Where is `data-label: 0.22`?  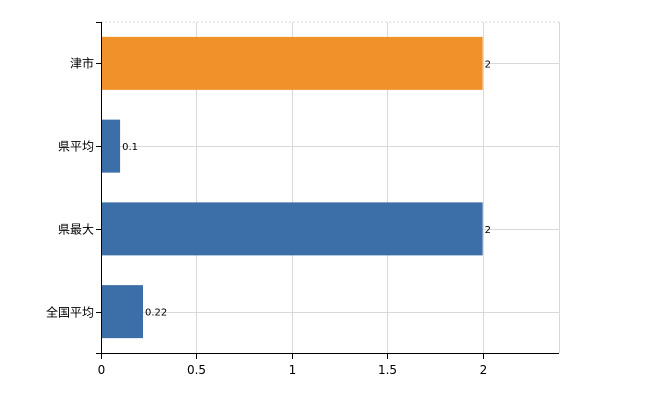
data-label: 0.22 is located at coordinates (156, 313).